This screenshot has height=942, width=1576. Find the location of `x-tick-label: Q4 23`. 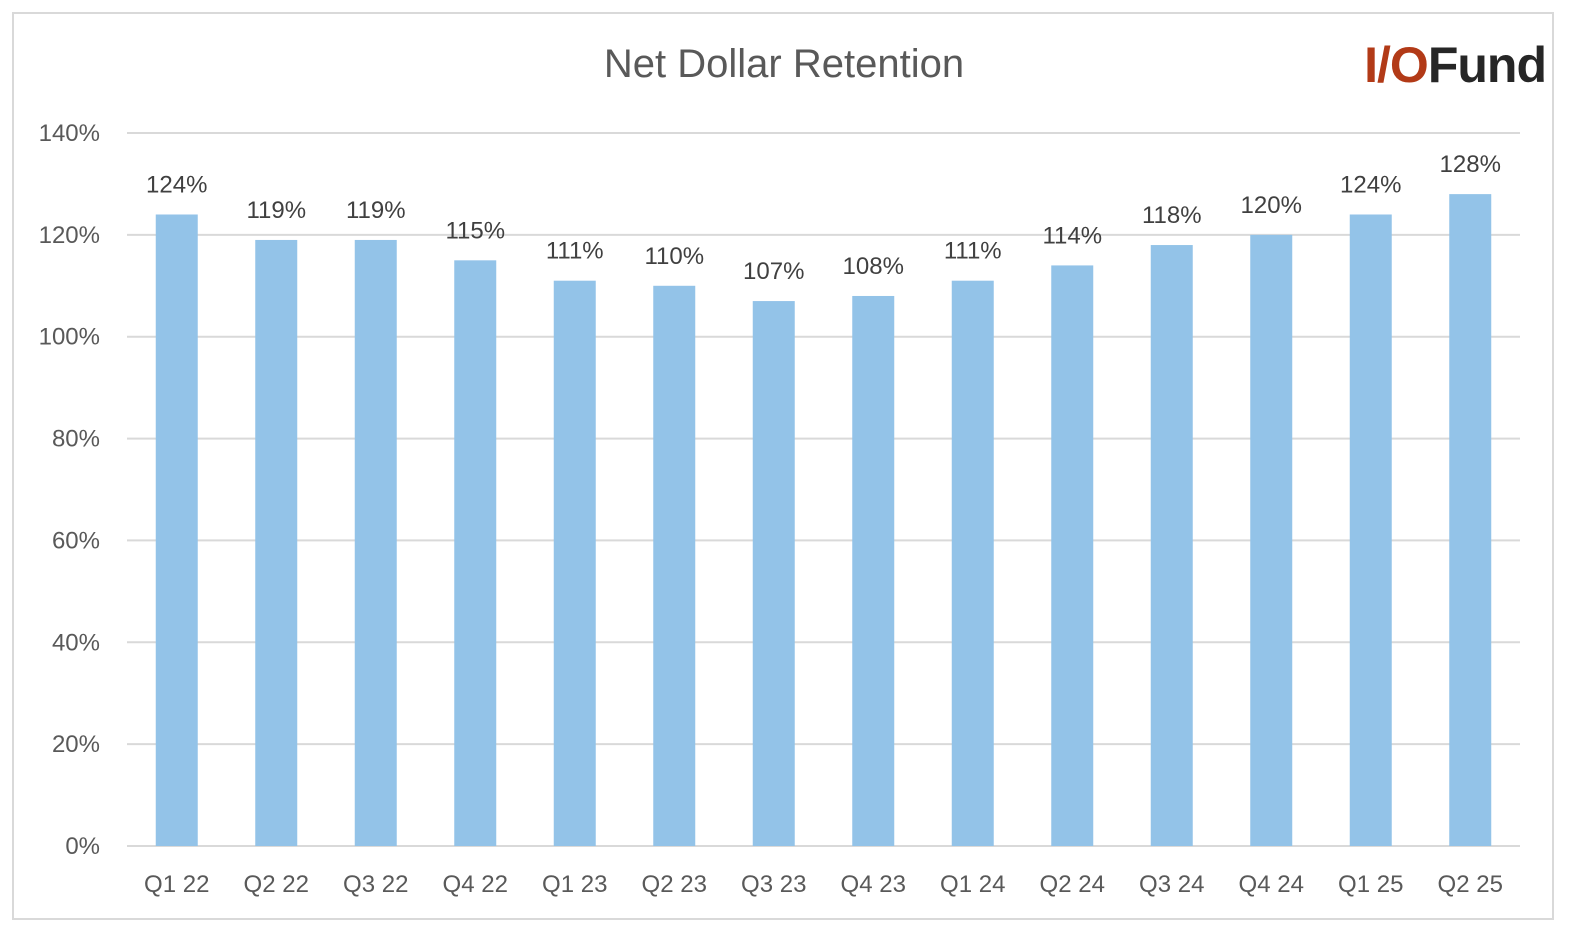

x-tick-label: Q4 23 is located at coordinates (873, 884).